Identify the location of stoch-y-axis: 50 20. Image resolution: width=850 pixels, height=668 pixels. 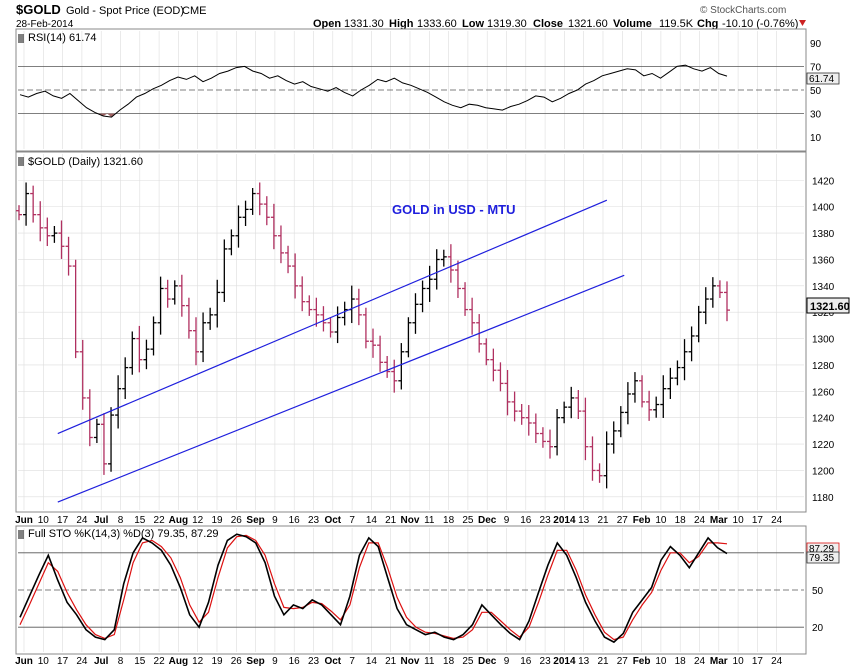
(818, 610).